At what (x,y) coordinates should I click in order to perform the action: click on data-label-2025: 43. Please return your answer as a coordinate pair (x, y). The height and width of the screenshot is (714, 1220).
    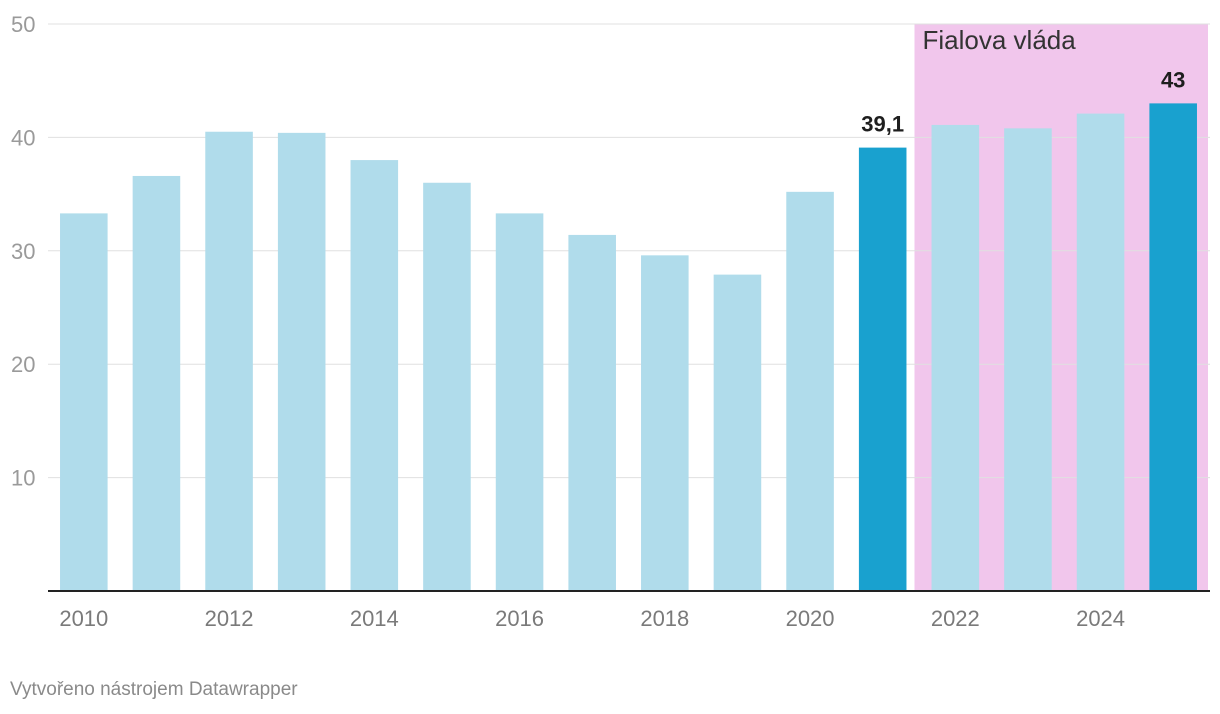
    Looking at the image, I should click on (1173, 79).